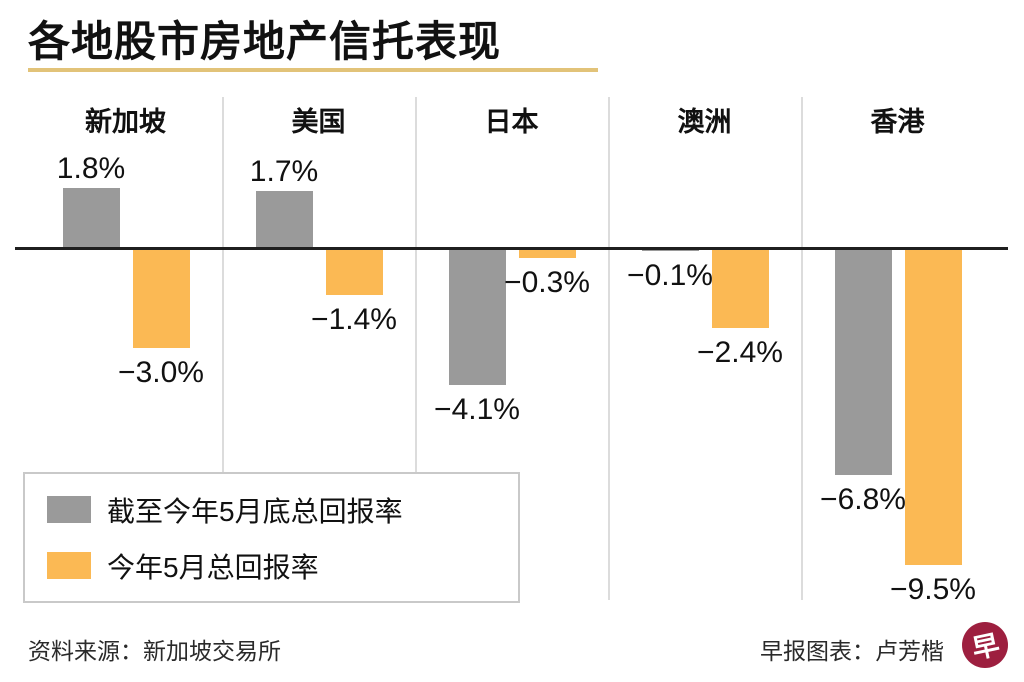 The height and width of the screenshot is (682, 1024). What do you see at coordinates (154, 651) in the screenshot?
I see `data-source-text: 资料来源：新加坡交易所` at bounding box center [154, 651].